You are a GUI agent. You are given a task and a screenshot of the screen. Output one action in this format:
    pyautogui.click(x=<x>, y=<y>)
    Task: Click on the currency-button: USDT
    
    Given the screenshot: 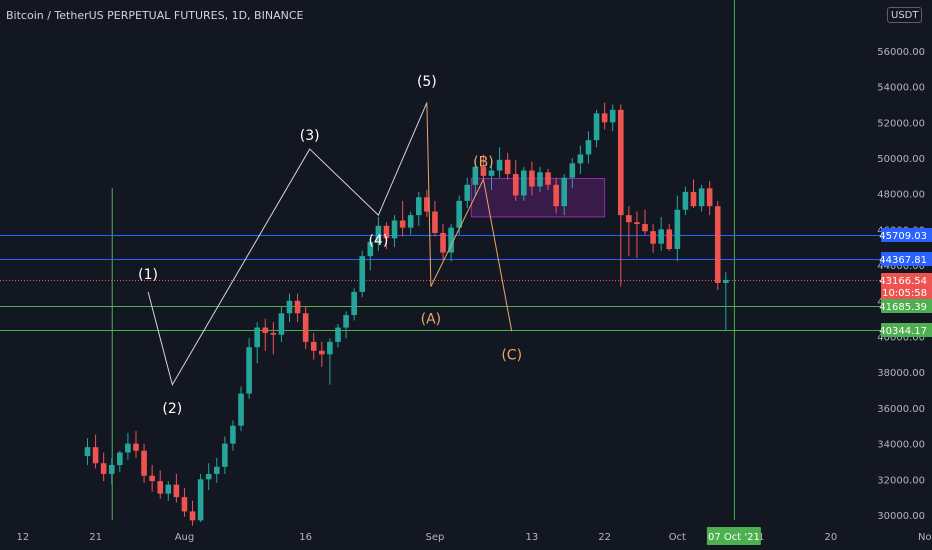 What is the action you would take?
    pyautogui.click(x=905, y=15)
    